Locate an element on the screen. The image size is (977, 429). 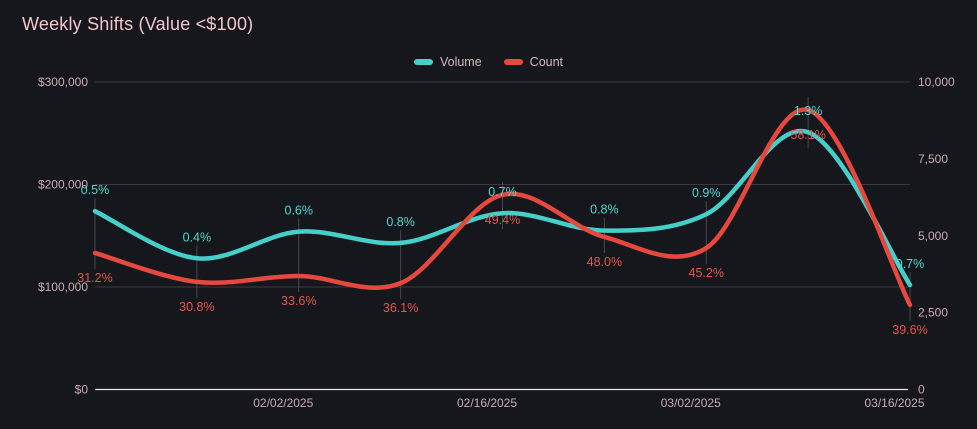
volume-point-label: 0.9% is located at coordinates (706, 193).